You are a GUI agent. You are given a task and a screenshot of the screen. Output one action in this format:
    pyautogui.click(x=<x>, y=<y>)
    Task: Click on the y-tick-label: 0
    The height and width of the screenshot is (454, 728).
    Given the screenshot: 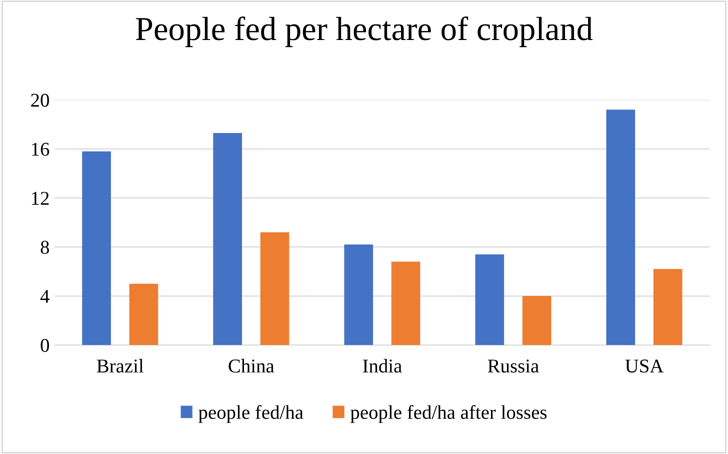 What is the action you would take?
    pyautogui.click(x=44, y=345)
    